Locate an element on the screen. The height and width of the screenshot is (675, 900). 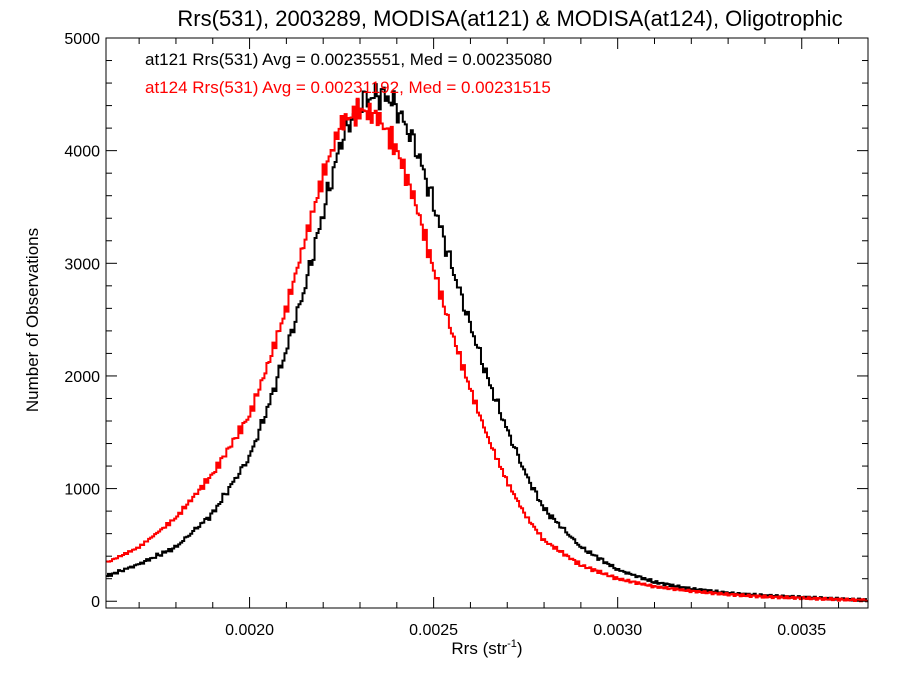
y-tick-label: 4000 is located at coordinates (82, 152).